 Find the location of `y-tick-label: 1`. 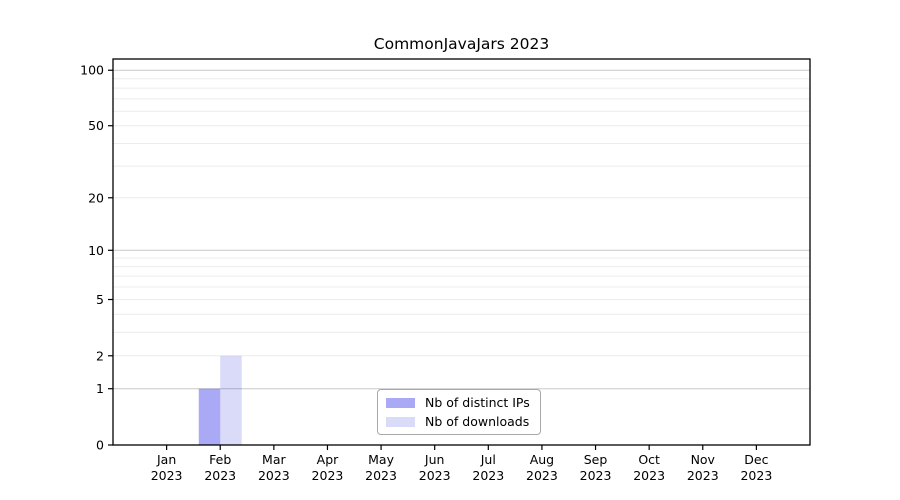

y-tick-label: 1 is located at coordinates (100, 388).